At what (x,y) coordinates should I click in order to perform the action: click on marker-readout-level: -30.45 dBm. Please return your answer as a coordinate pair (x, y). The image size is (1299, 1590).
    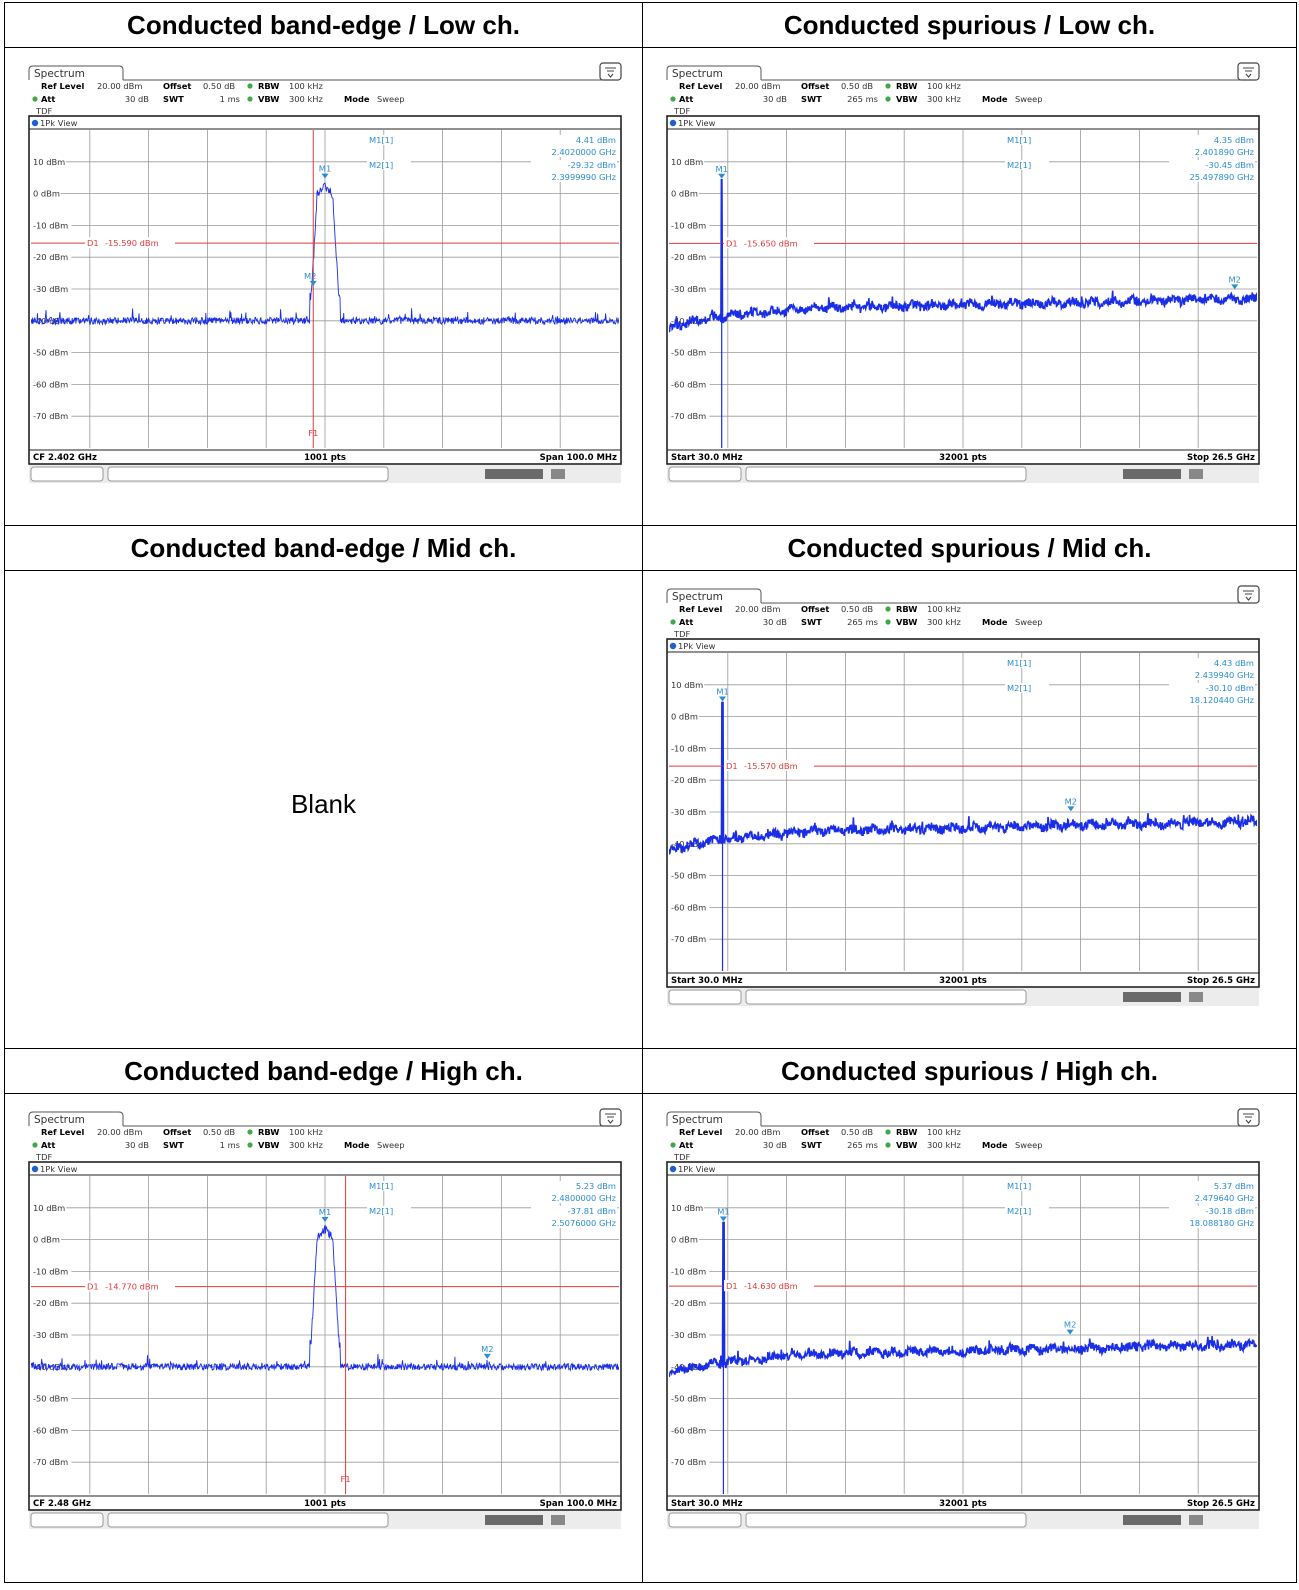
    Looking at the image, I should click on (1230, 165).